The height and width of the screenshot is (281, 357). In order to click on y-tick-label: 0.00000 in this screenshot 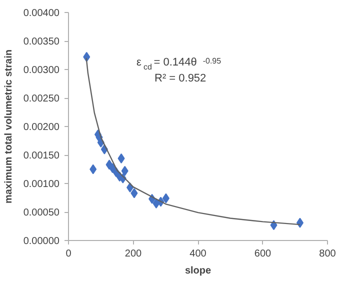, I will do `click(41, 241)`.